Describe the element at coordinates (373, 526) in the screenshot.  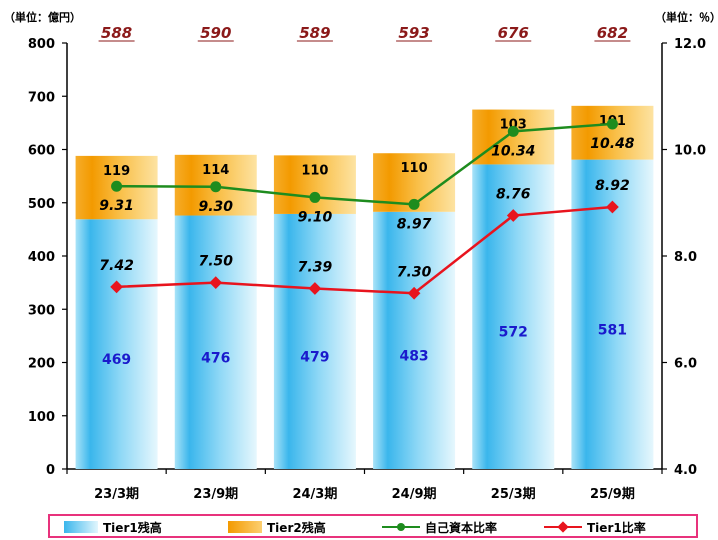
I see `chart-legend: Tier1残高 Tier2残高 自己資本比率 Tier1比率` at that location.